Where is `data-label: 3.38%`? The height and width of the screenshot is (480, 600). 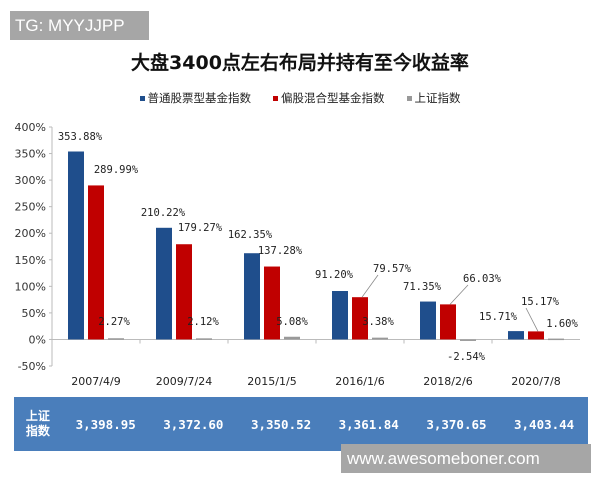
data-label: 3.38% is located at coordinates (378, 322).